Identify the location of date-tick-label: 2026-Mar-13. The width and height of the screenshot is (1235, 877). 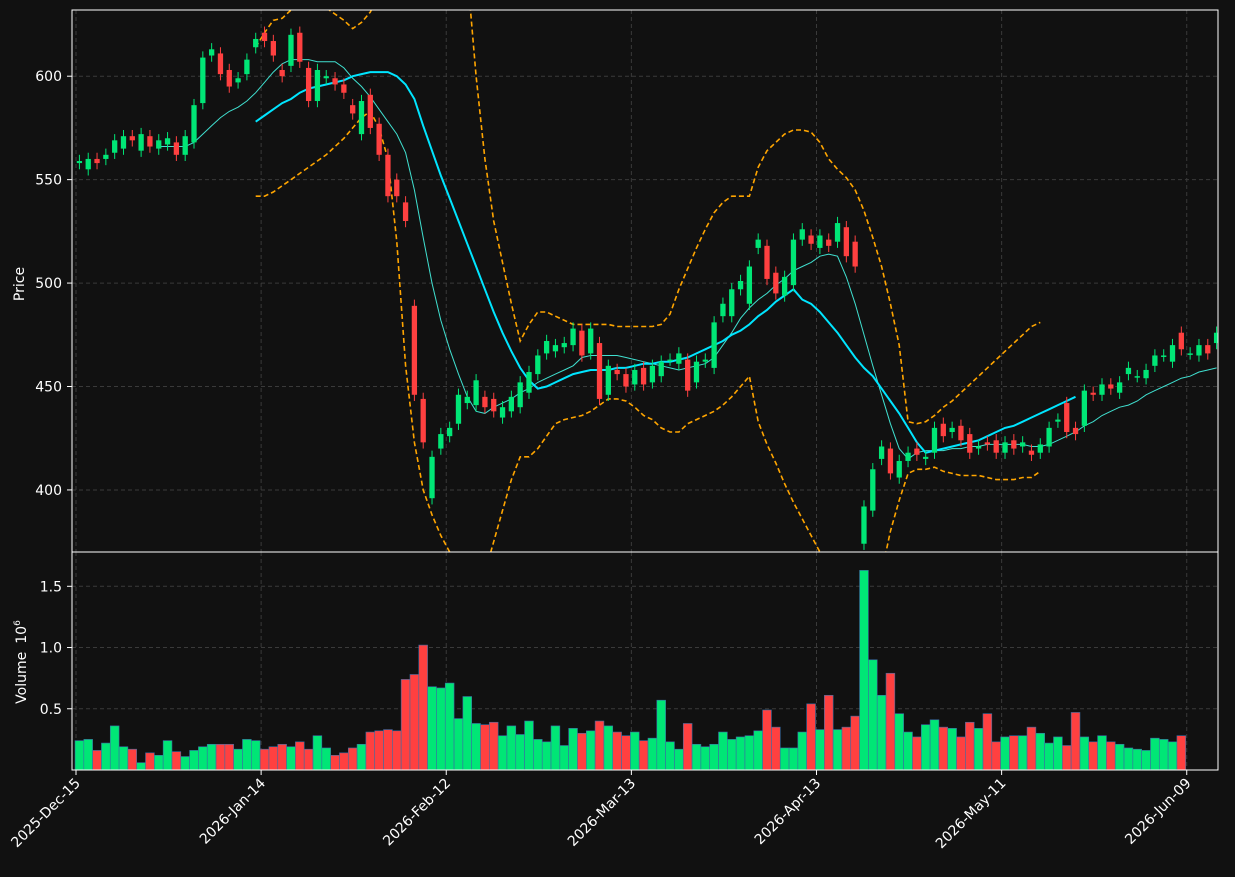
(602, 813).